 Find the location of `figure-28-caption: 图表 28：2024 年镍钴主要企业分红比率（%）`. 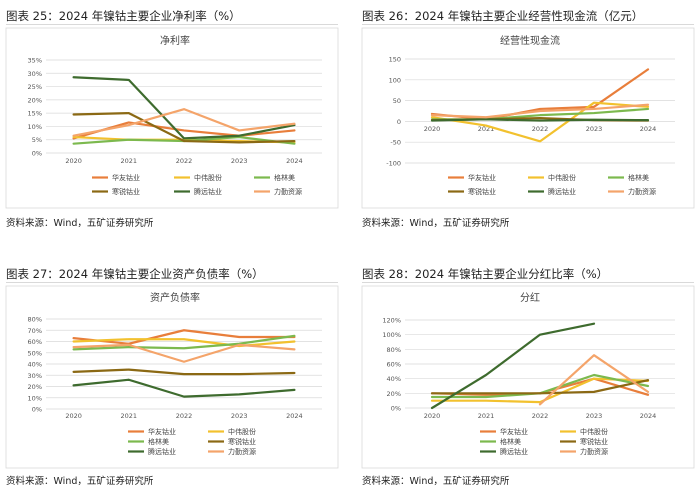

figure-28-caption: 图表 28：2024 年镍钴主要企业分红比率（%） is located at coordinates (485, 274).